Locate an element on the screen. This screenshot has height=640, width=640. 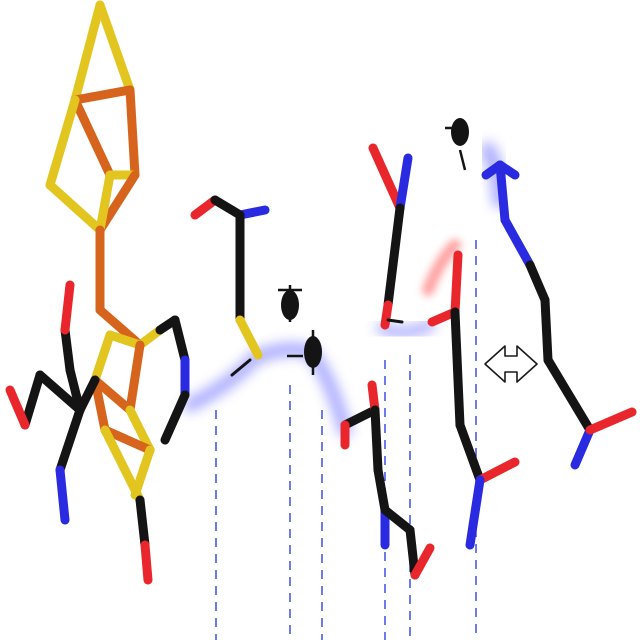
water-molecule is located at coordinates (460, 132).